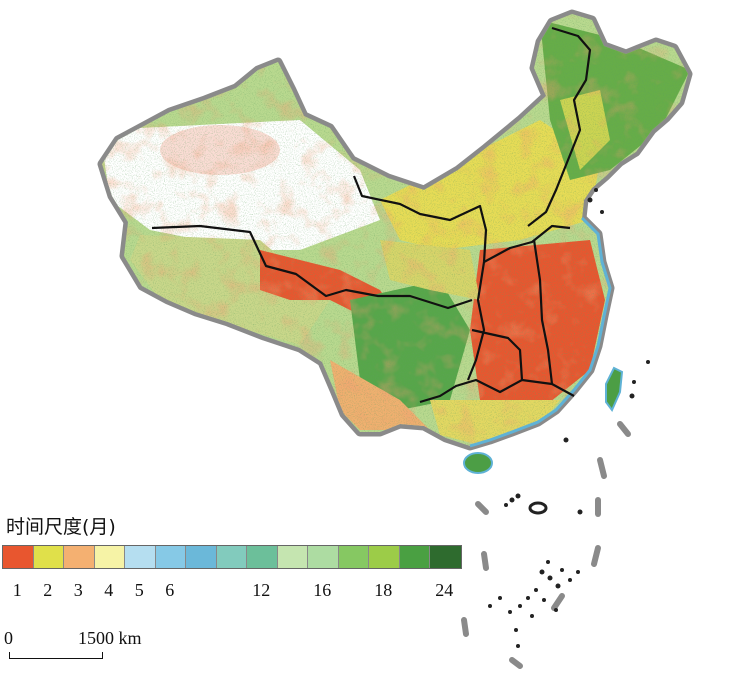  Describe the element at coordinates (614, 389) in the screenshot. I see `taiwan-island` at that location.